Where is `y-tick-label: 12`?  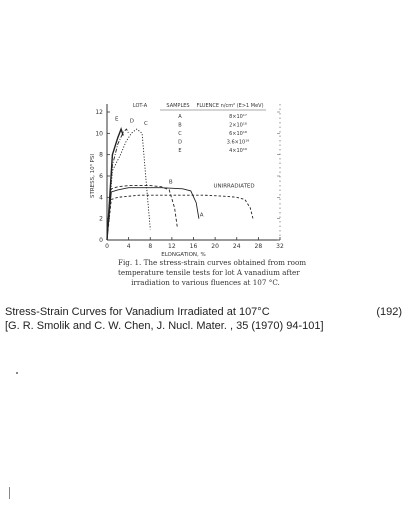 y-tick-label: 12 is located at coordinates (99, 112).